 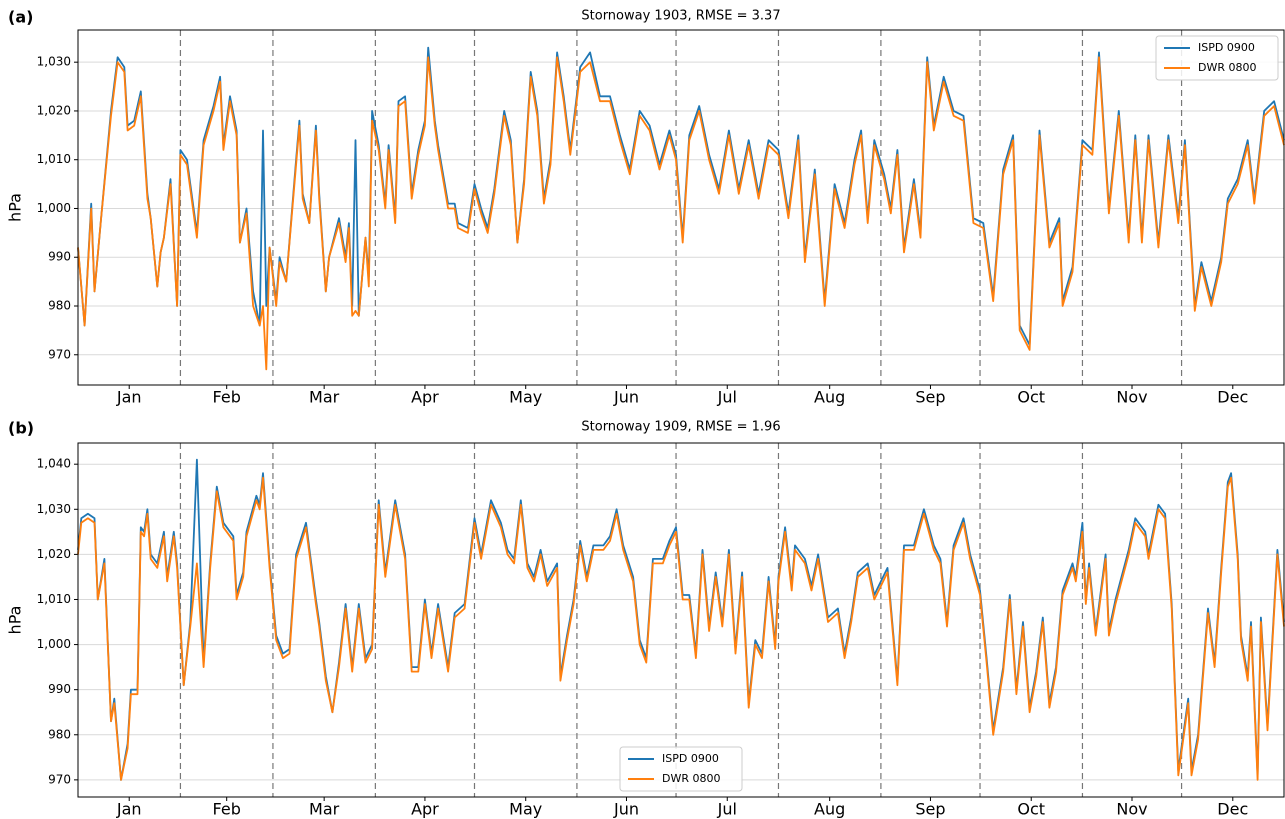 What do you see at coordinates (680, 16) in the screenshot?
I see `chart-title: Stornoway 1903, RMSE = 3.37` at bounding box center [680, 16].